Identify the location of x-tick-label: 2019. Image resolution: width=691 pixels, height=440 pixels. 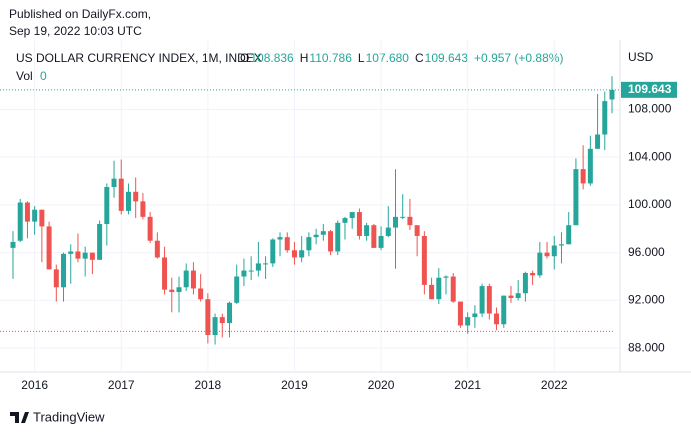
(294, 385).